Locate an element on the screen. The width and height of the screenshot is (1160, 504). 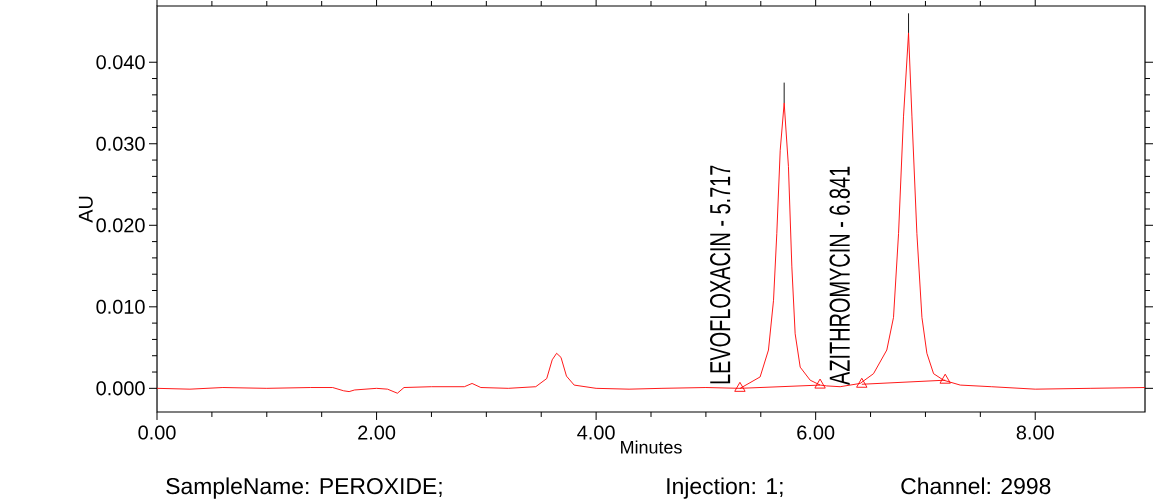
text: Channel: 2998 is located at coordinates (976, 486).